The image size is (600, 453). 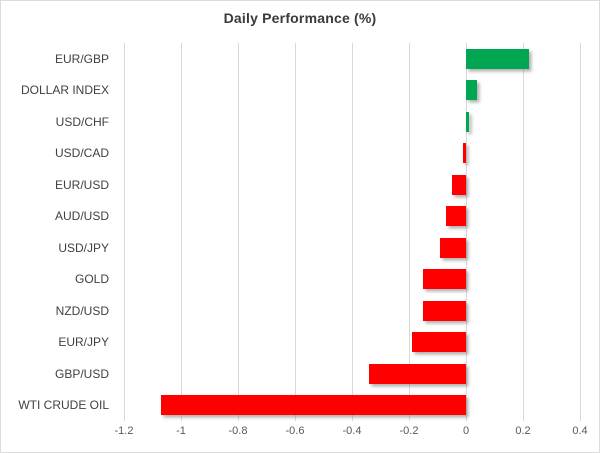 I want to click on x-tick-label: -1, so click(x=181, y=431).